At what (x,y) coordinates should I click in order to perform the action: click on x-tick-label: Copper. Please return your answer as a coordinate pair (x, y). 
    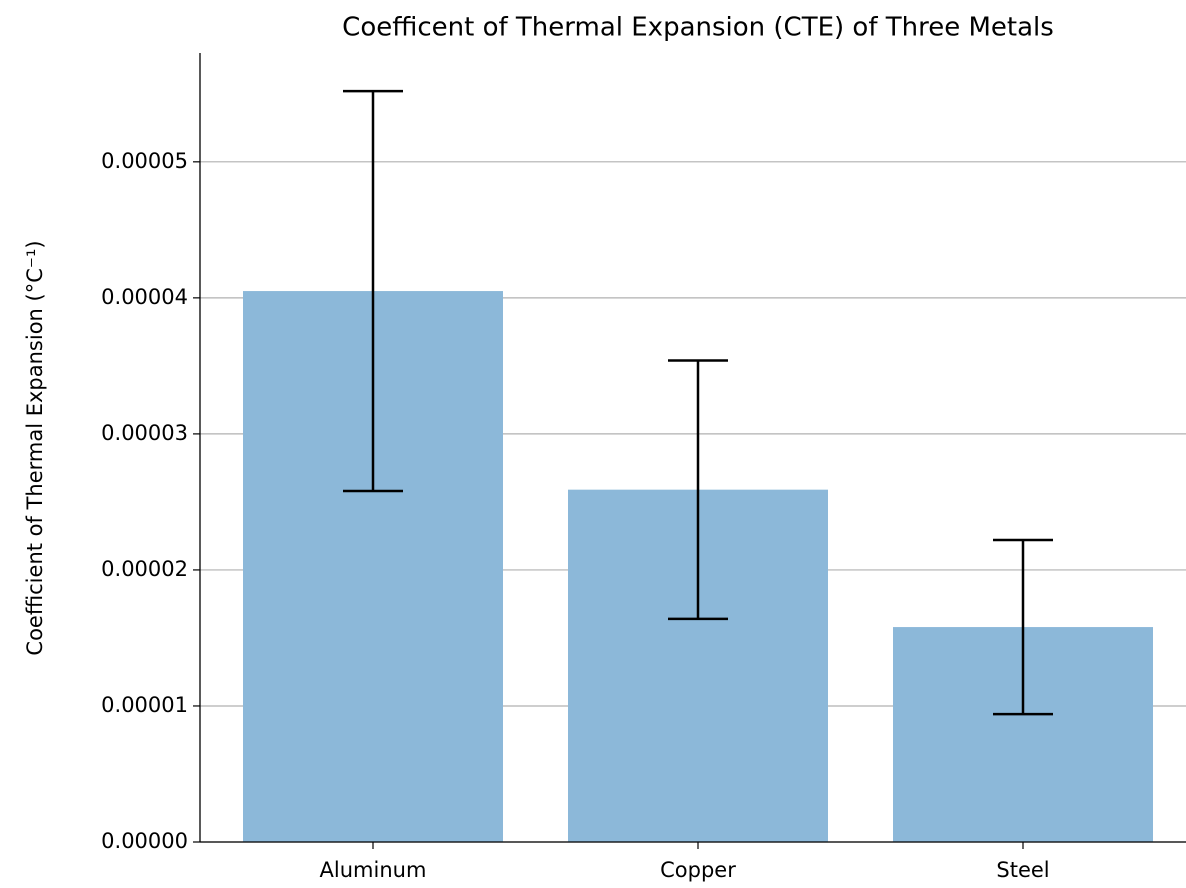
    Looking at the image, I should click on (698, 870).